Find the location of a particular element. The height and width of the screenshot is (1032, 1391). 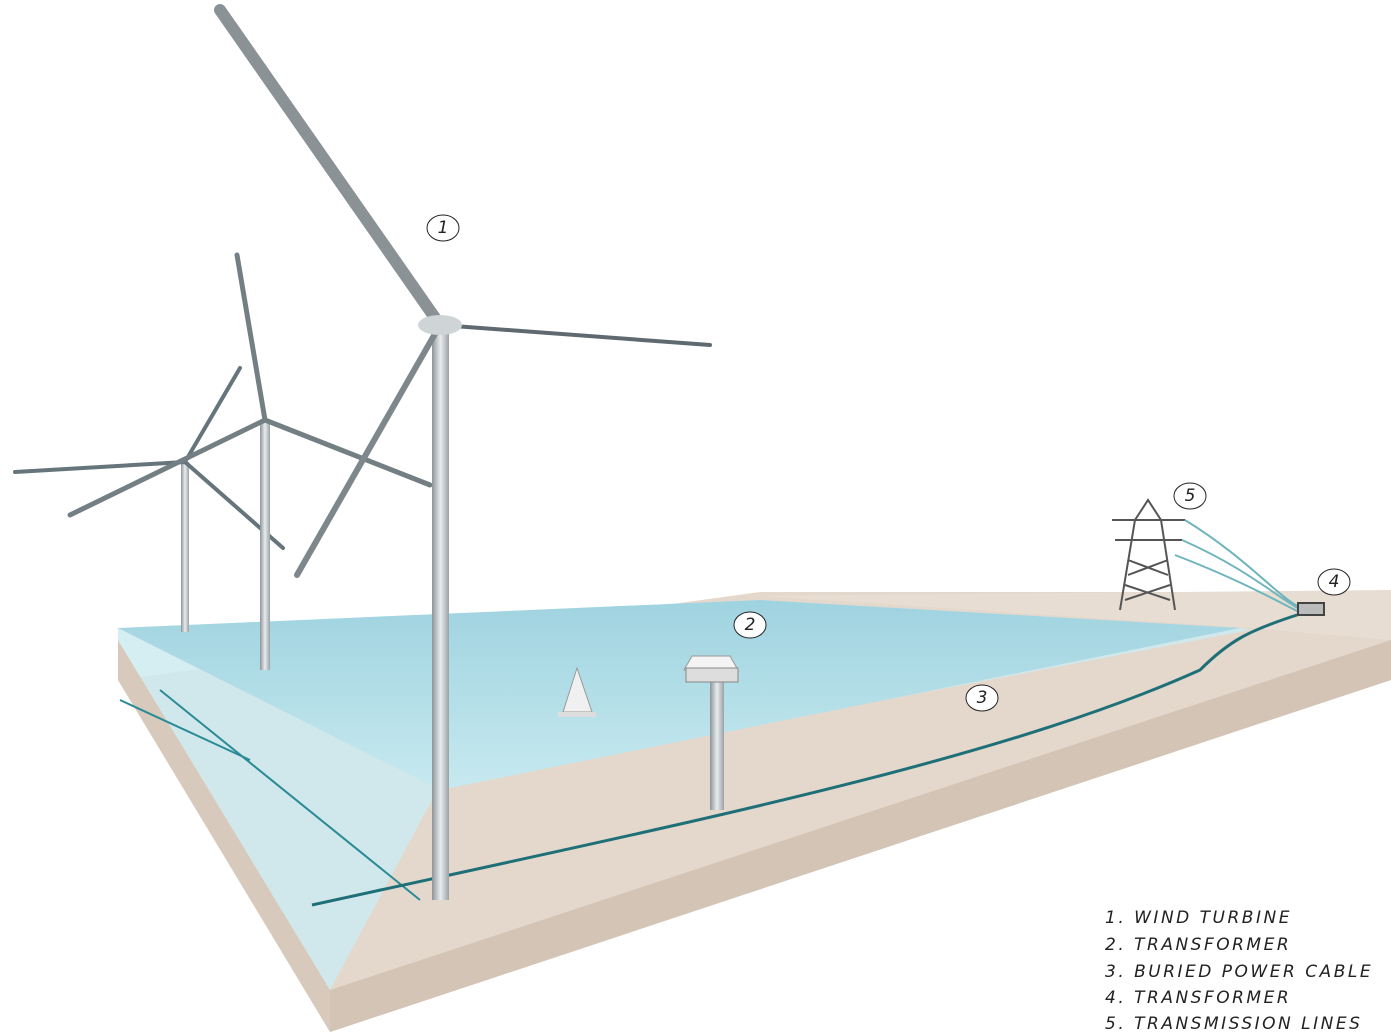

callout-number: 3 is located at coordinates (982, 698).